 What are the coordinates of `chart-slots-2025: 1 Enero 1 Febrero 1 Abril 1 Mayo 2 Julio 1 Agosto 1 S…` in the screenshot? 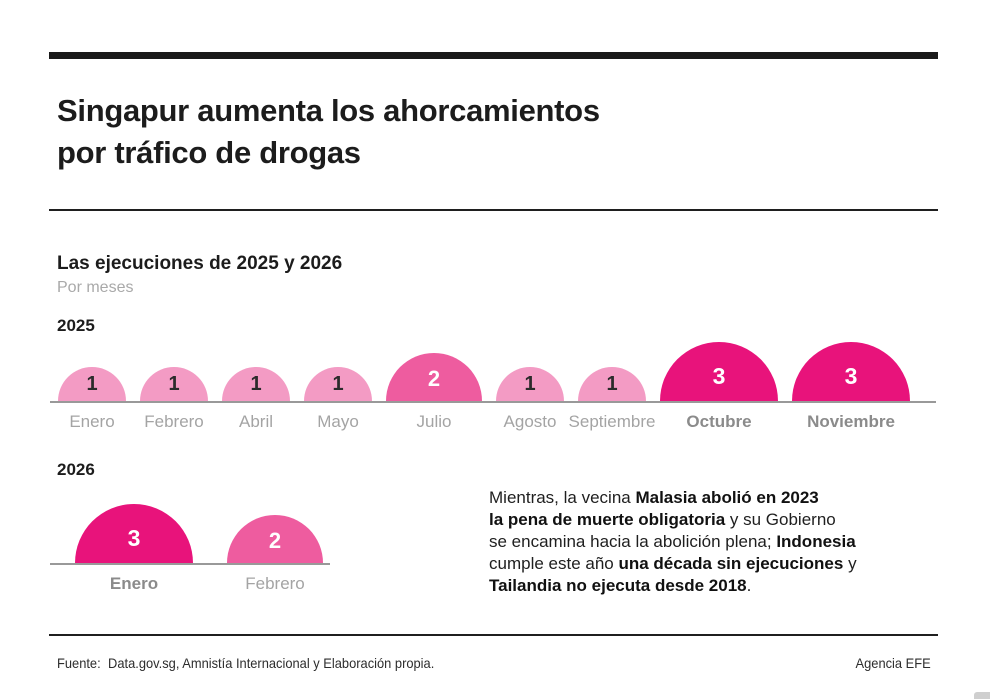 It's located at (494, 386).